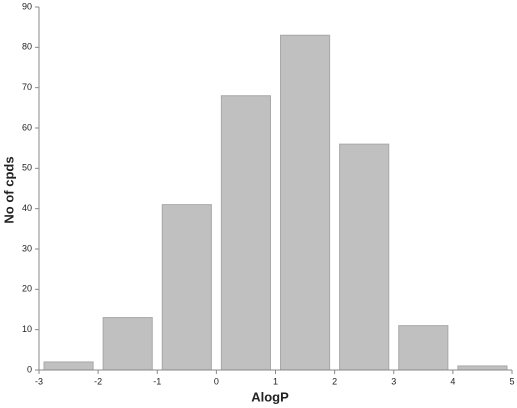  Describe the element at coordinates (270, 396) in the screenshot. I see `x-axis-title: AlogP` at that location.